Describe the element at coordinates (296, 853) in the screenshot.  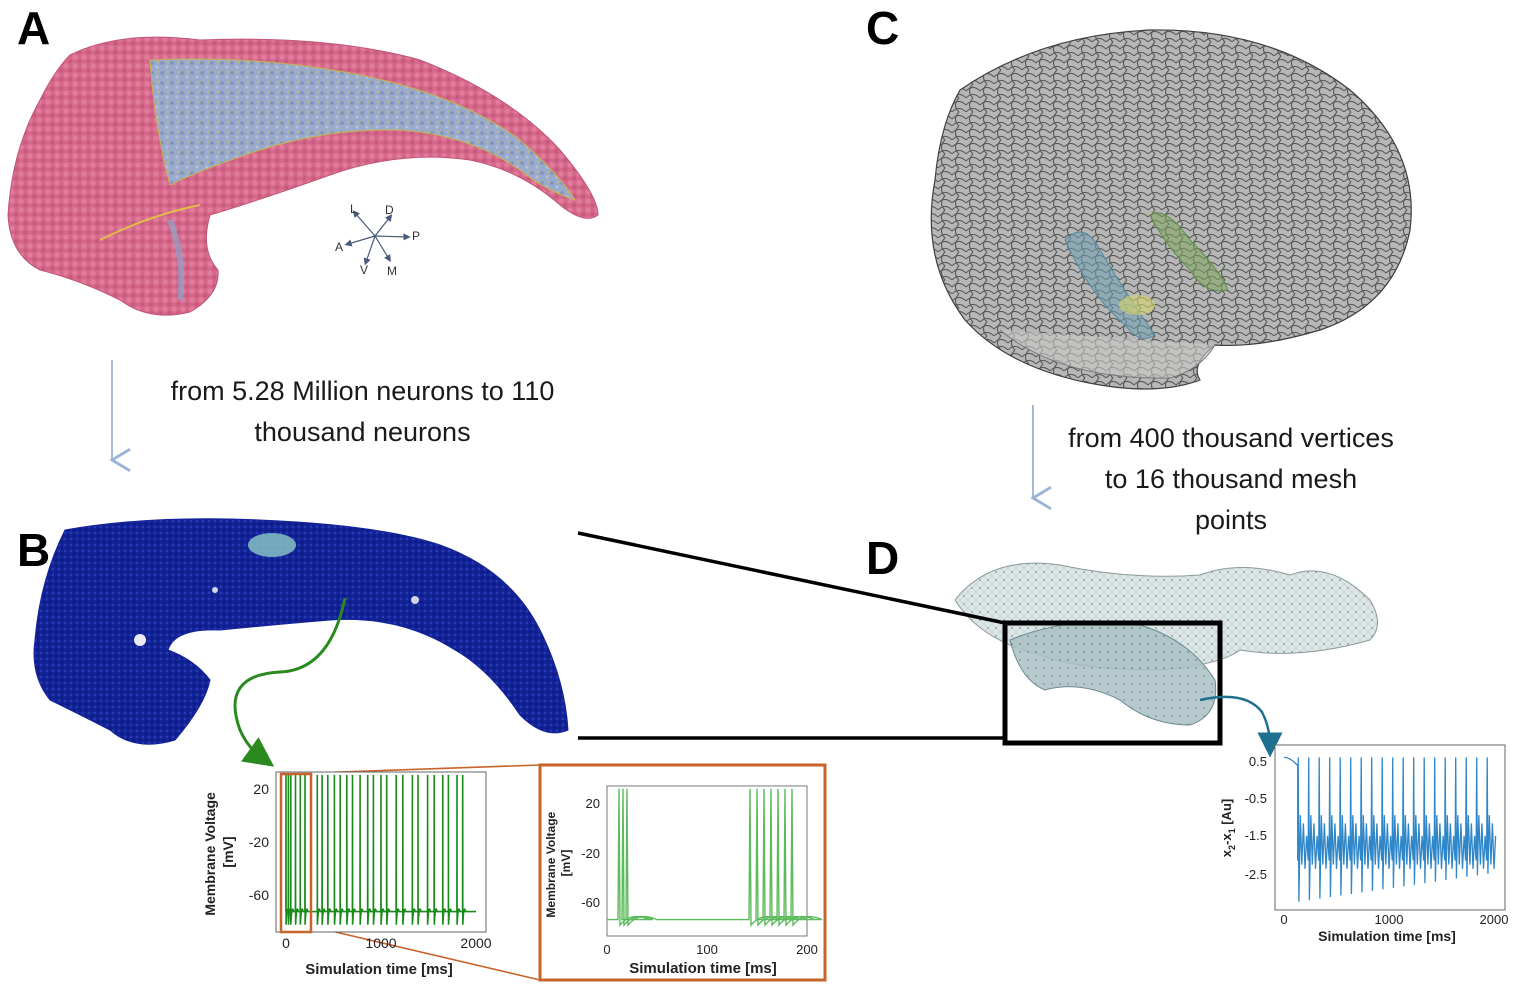
I see `zoom-window-highlight` at that location.